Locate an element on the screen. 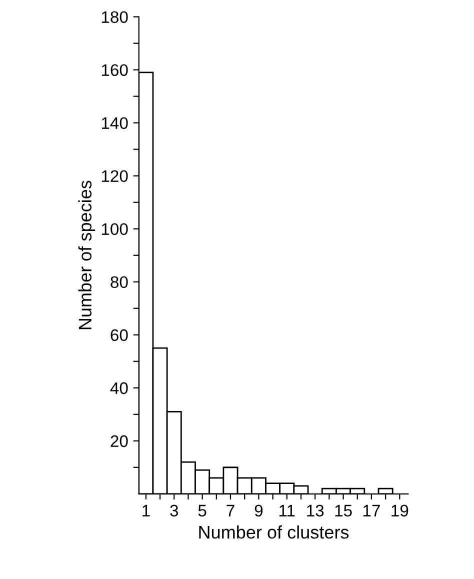 Image resolution: width=474 pixels, height=579 pixels. y-tick-label: 160 is located at coordinates (115, 70).